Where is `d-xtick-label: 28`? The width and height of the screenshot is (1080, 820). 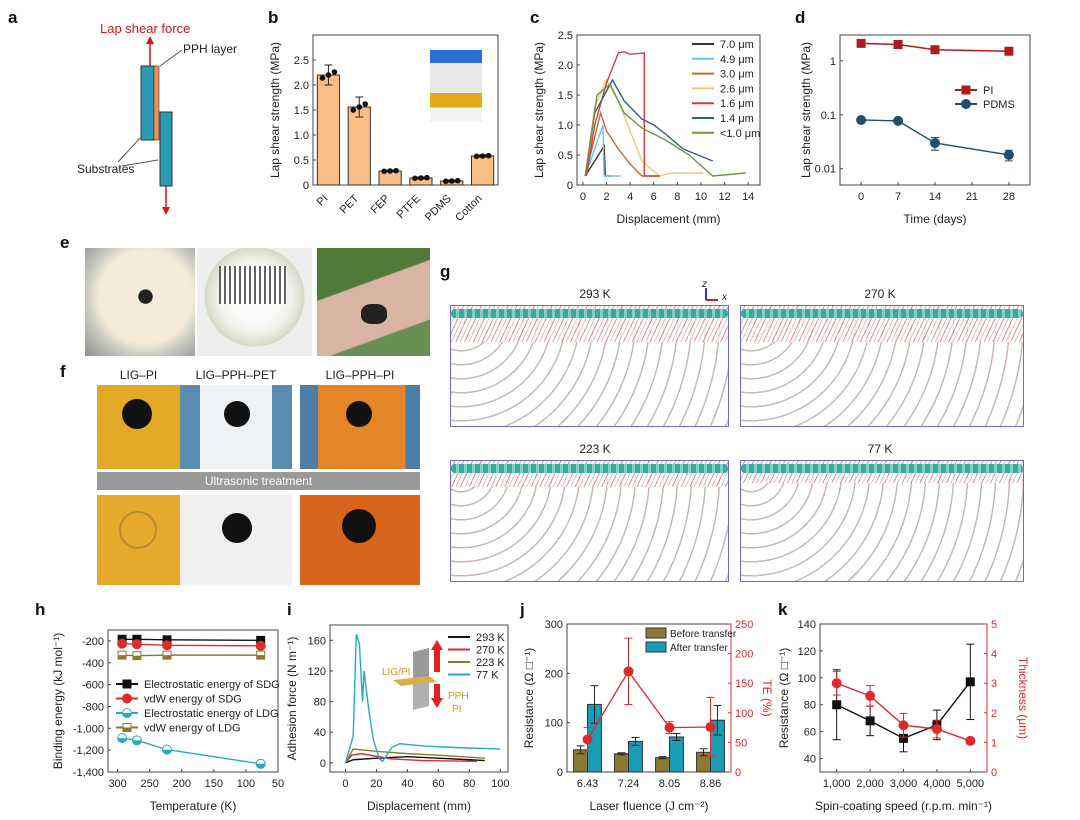
d-xtick-label: 28 is located at coordinates (1009, 197).